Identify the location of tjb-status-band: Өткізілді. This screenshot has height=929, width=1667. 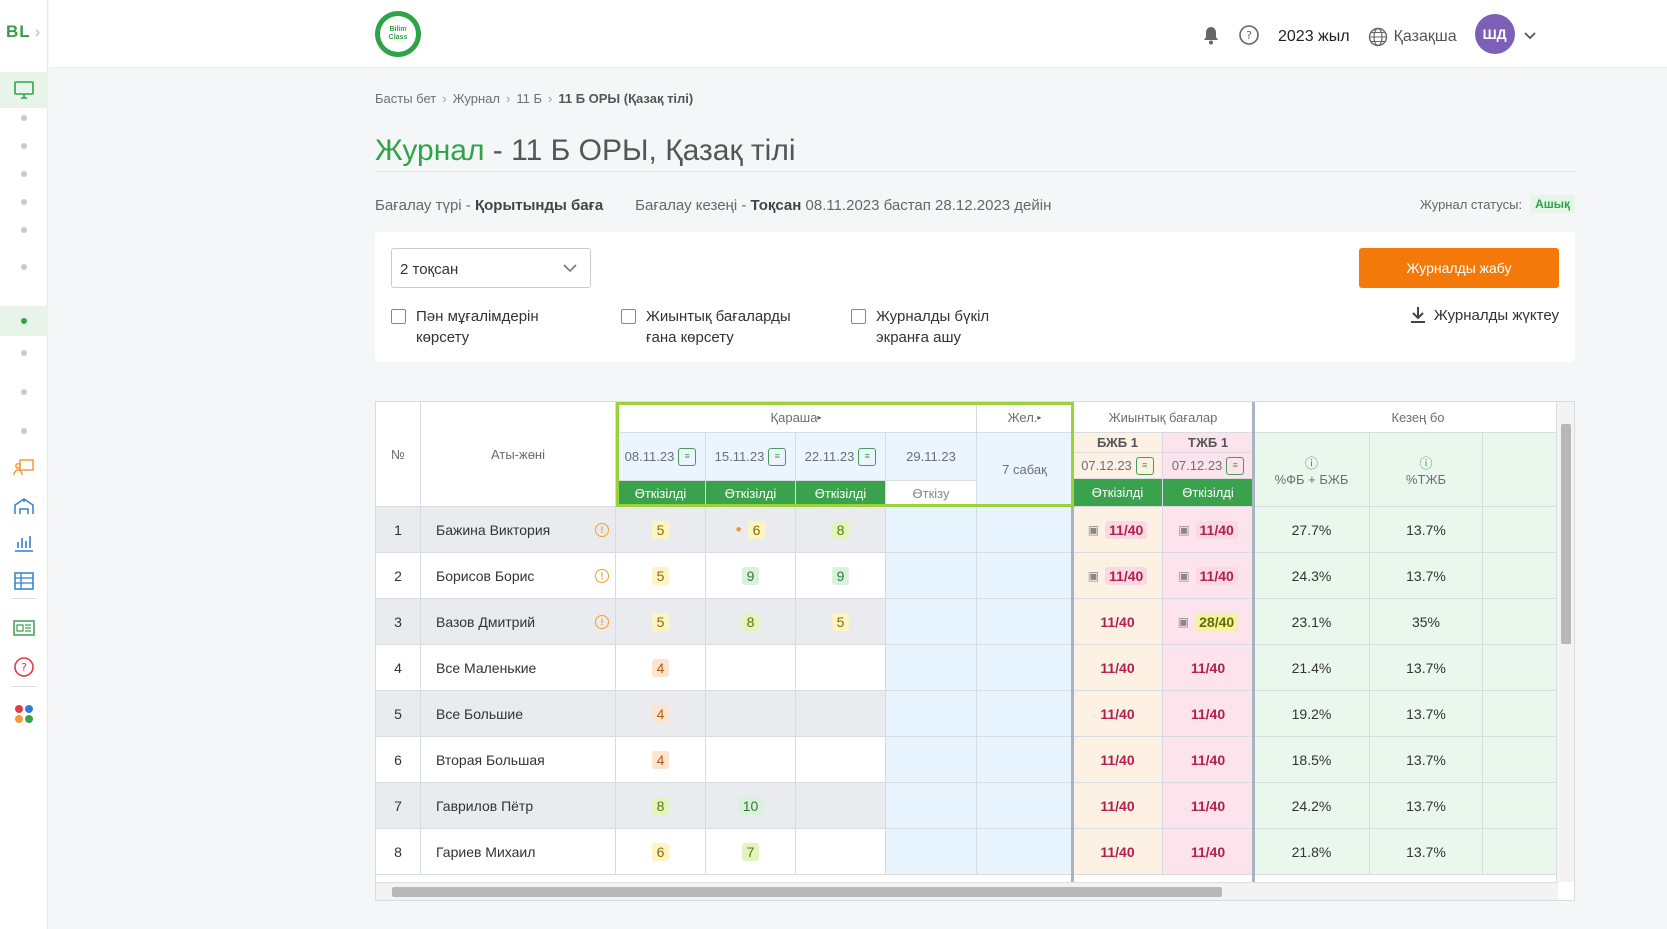
(1208, 493).